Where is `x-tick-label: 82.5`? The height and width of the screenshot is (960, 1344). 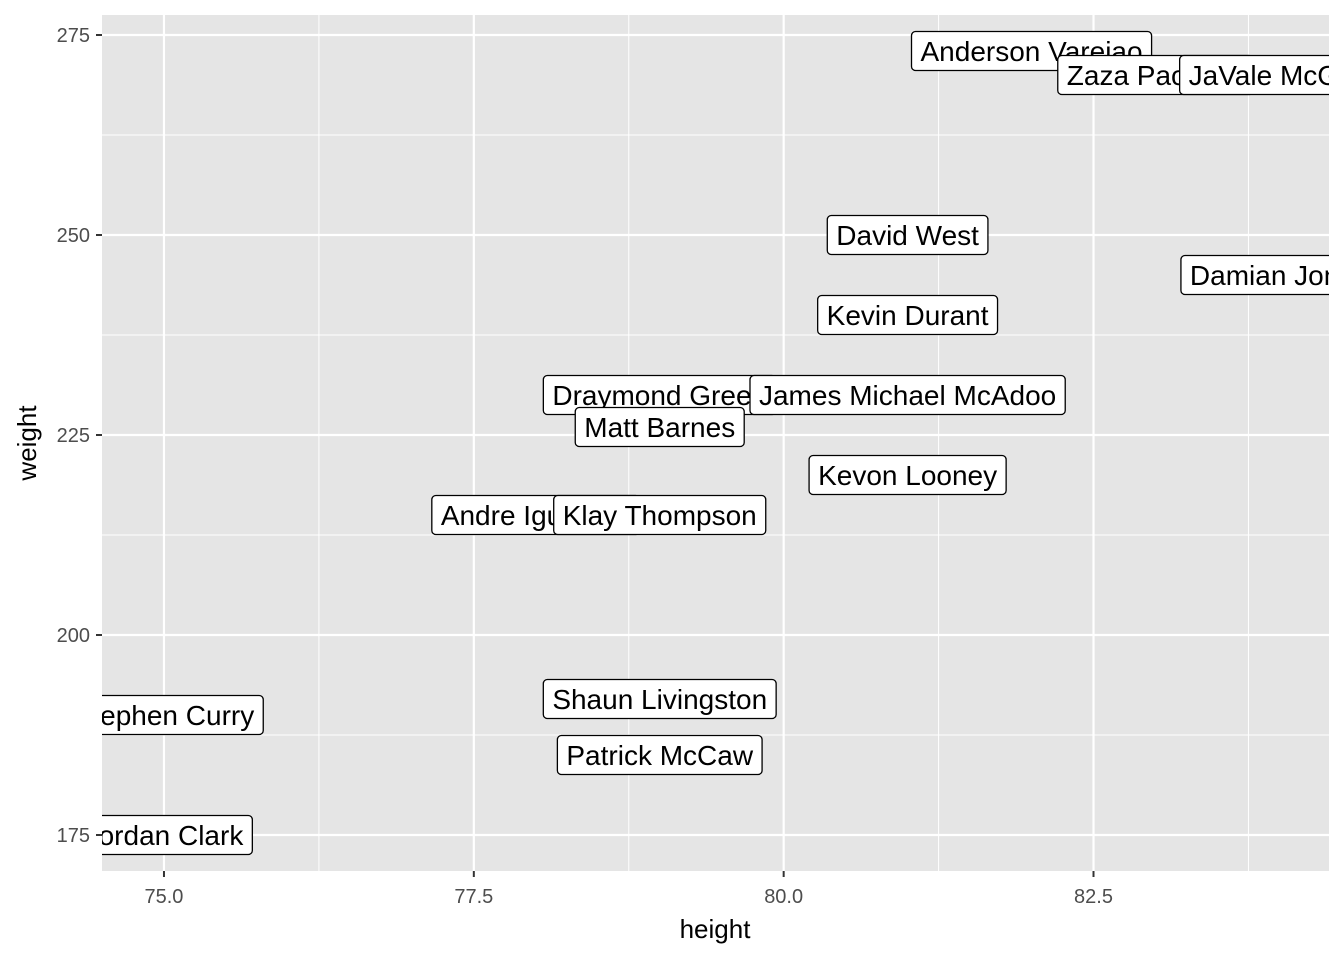 x-tick-label: 82.5 is located at coordinates (1093, 897).